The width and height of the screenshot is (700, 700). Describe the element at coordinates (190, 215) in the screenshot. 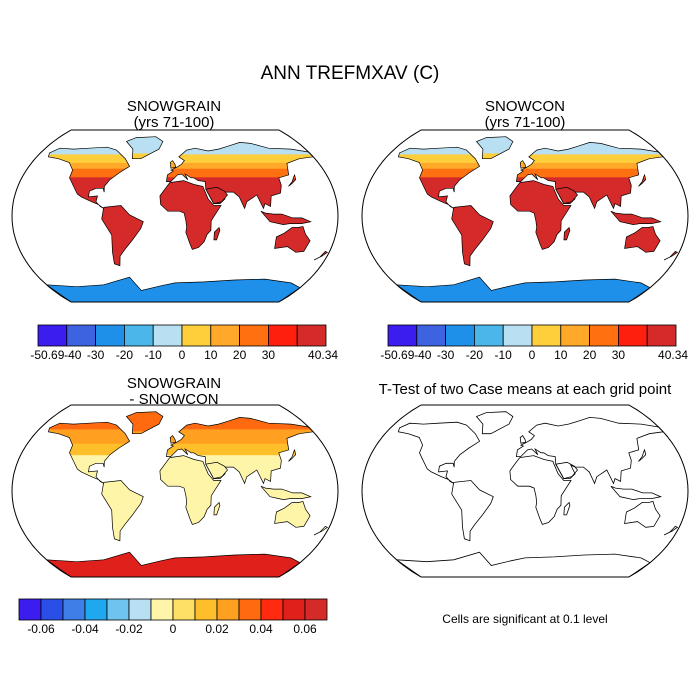

I see `land-africa` at that location.